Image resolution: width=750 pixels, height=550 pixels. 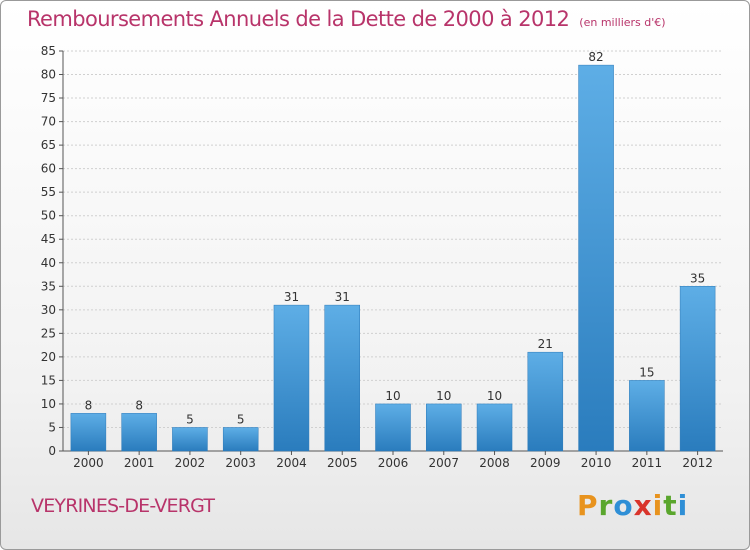 I want to click on x-tick-label: 2000, so click(x=88, y=463).